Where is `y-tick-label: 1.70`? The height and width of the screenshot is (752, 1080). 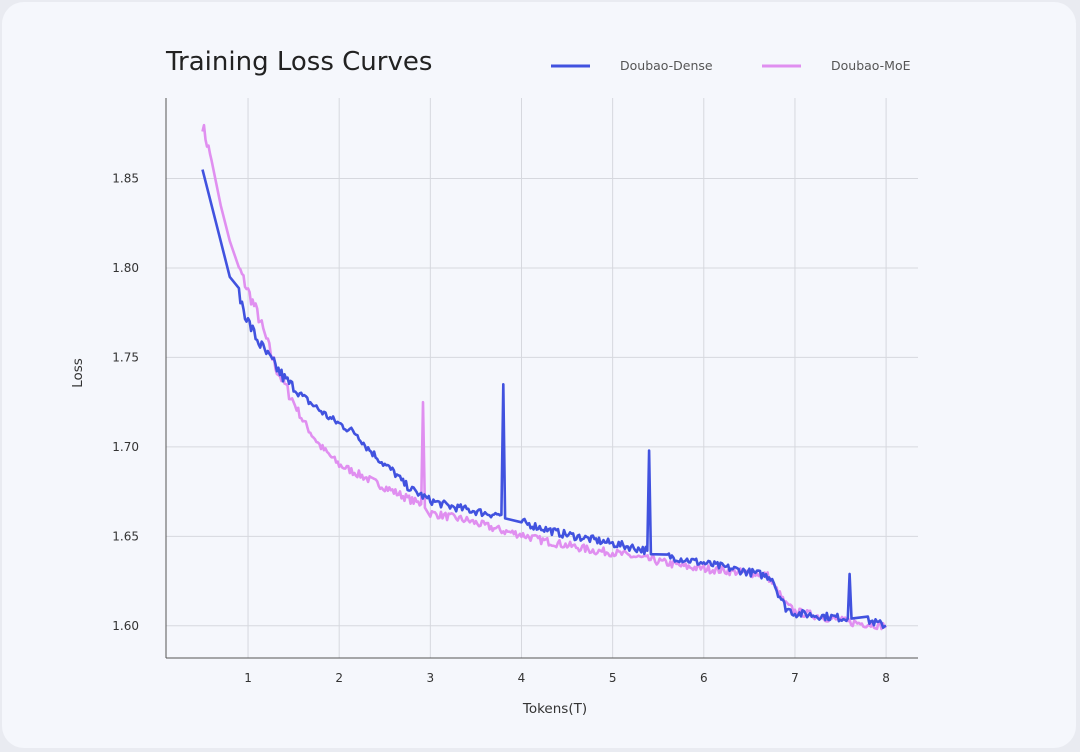
y-tick-label: 1.70 is located at coordinates (125, 447).